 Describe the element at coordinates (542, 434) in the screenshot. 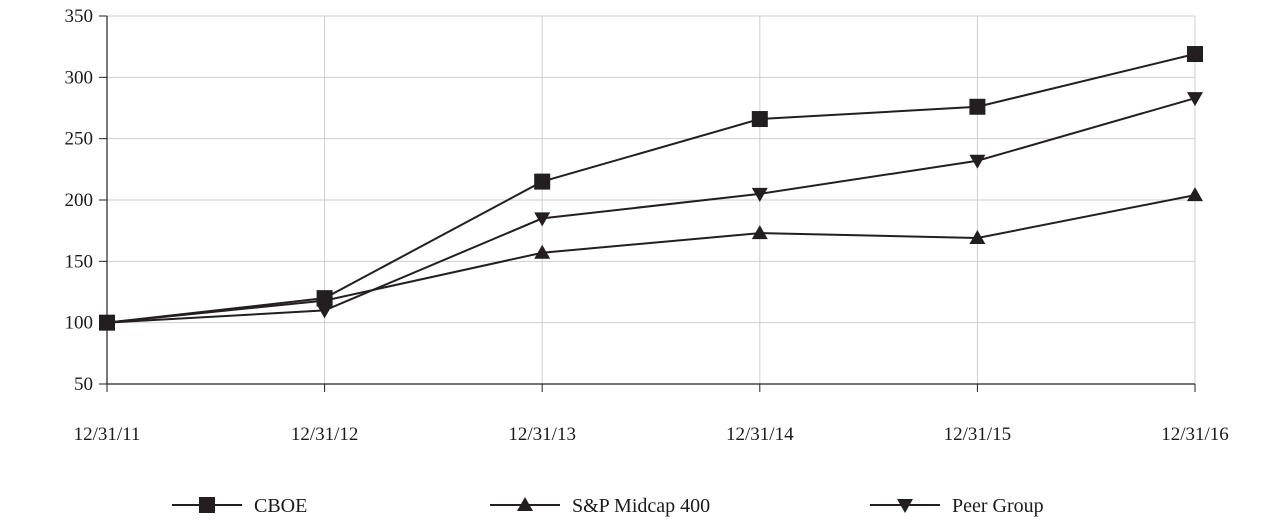

I see `x-tick-label: 12/31/13` at that location.